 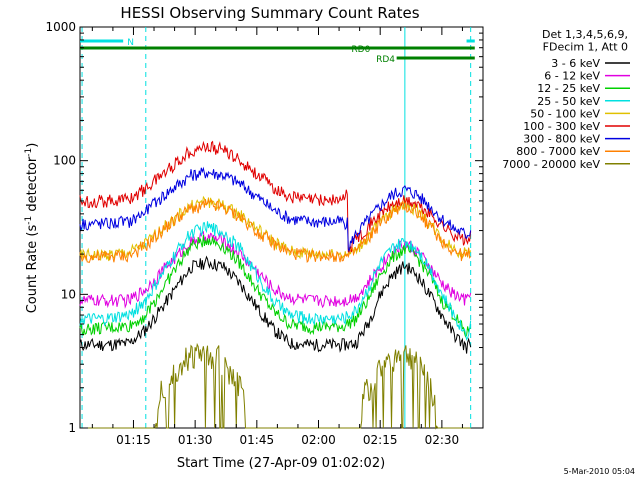 What do you see at coordinates (385, 60) in the screenshot?
I see `state-bar-label-2: RD4` at bounding box center [385, 60].